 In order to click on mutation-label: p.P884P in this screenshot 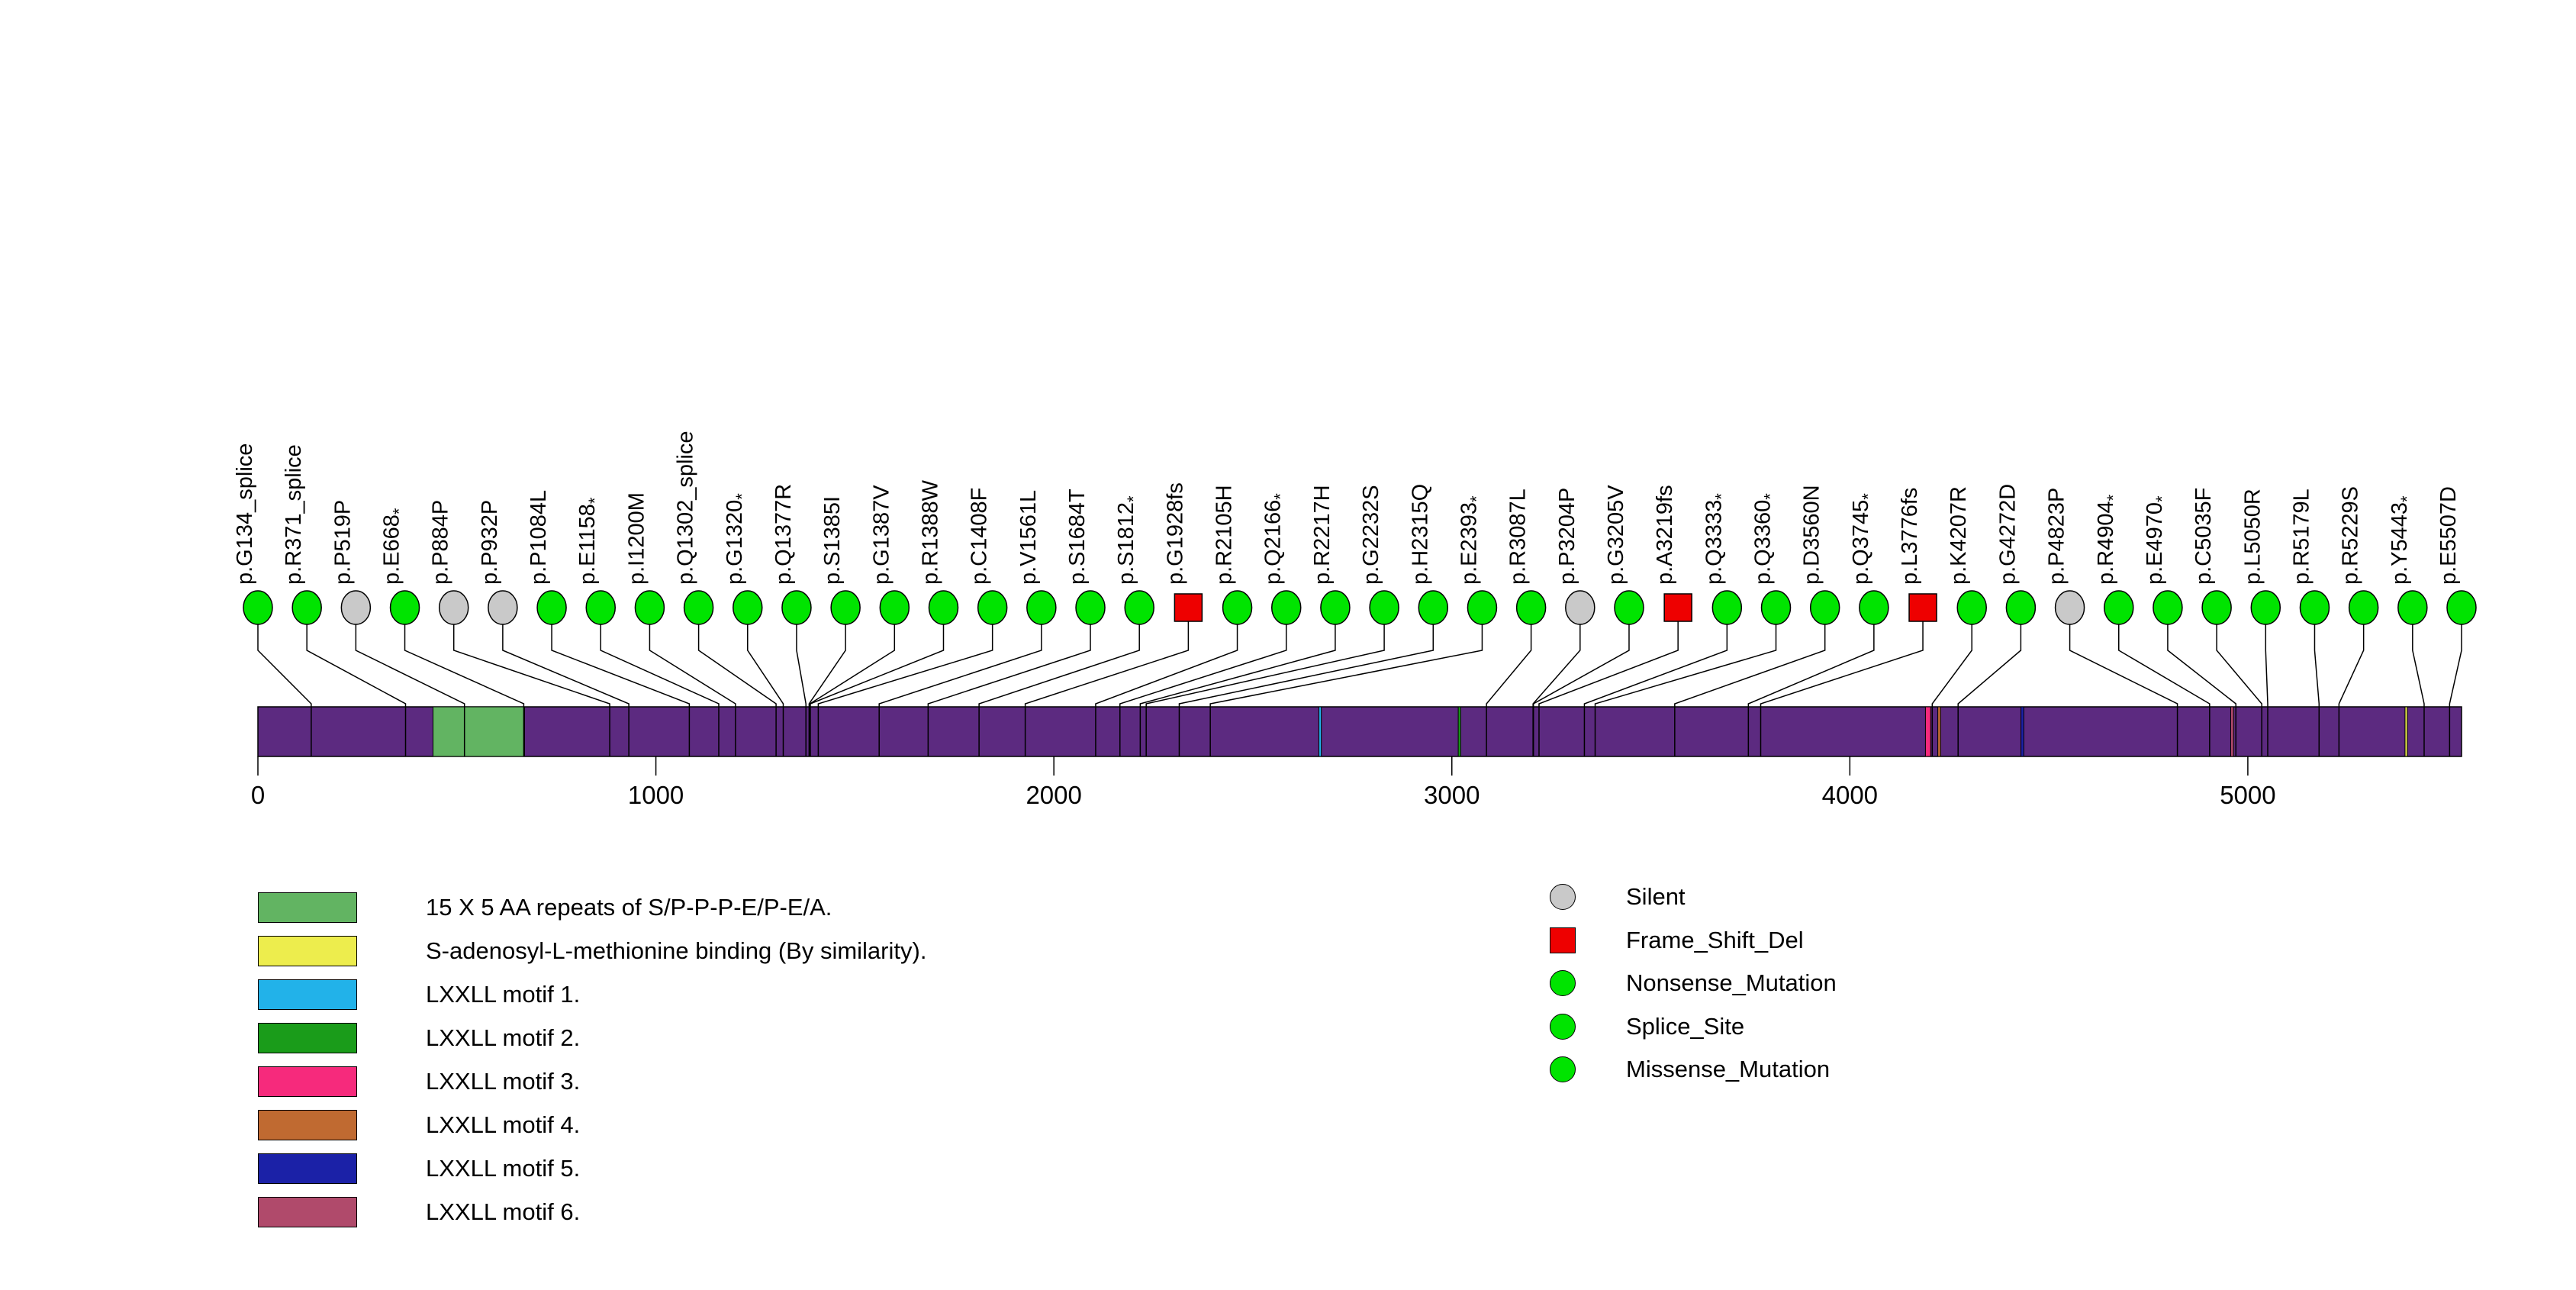, I will do `click(441, 543)`.